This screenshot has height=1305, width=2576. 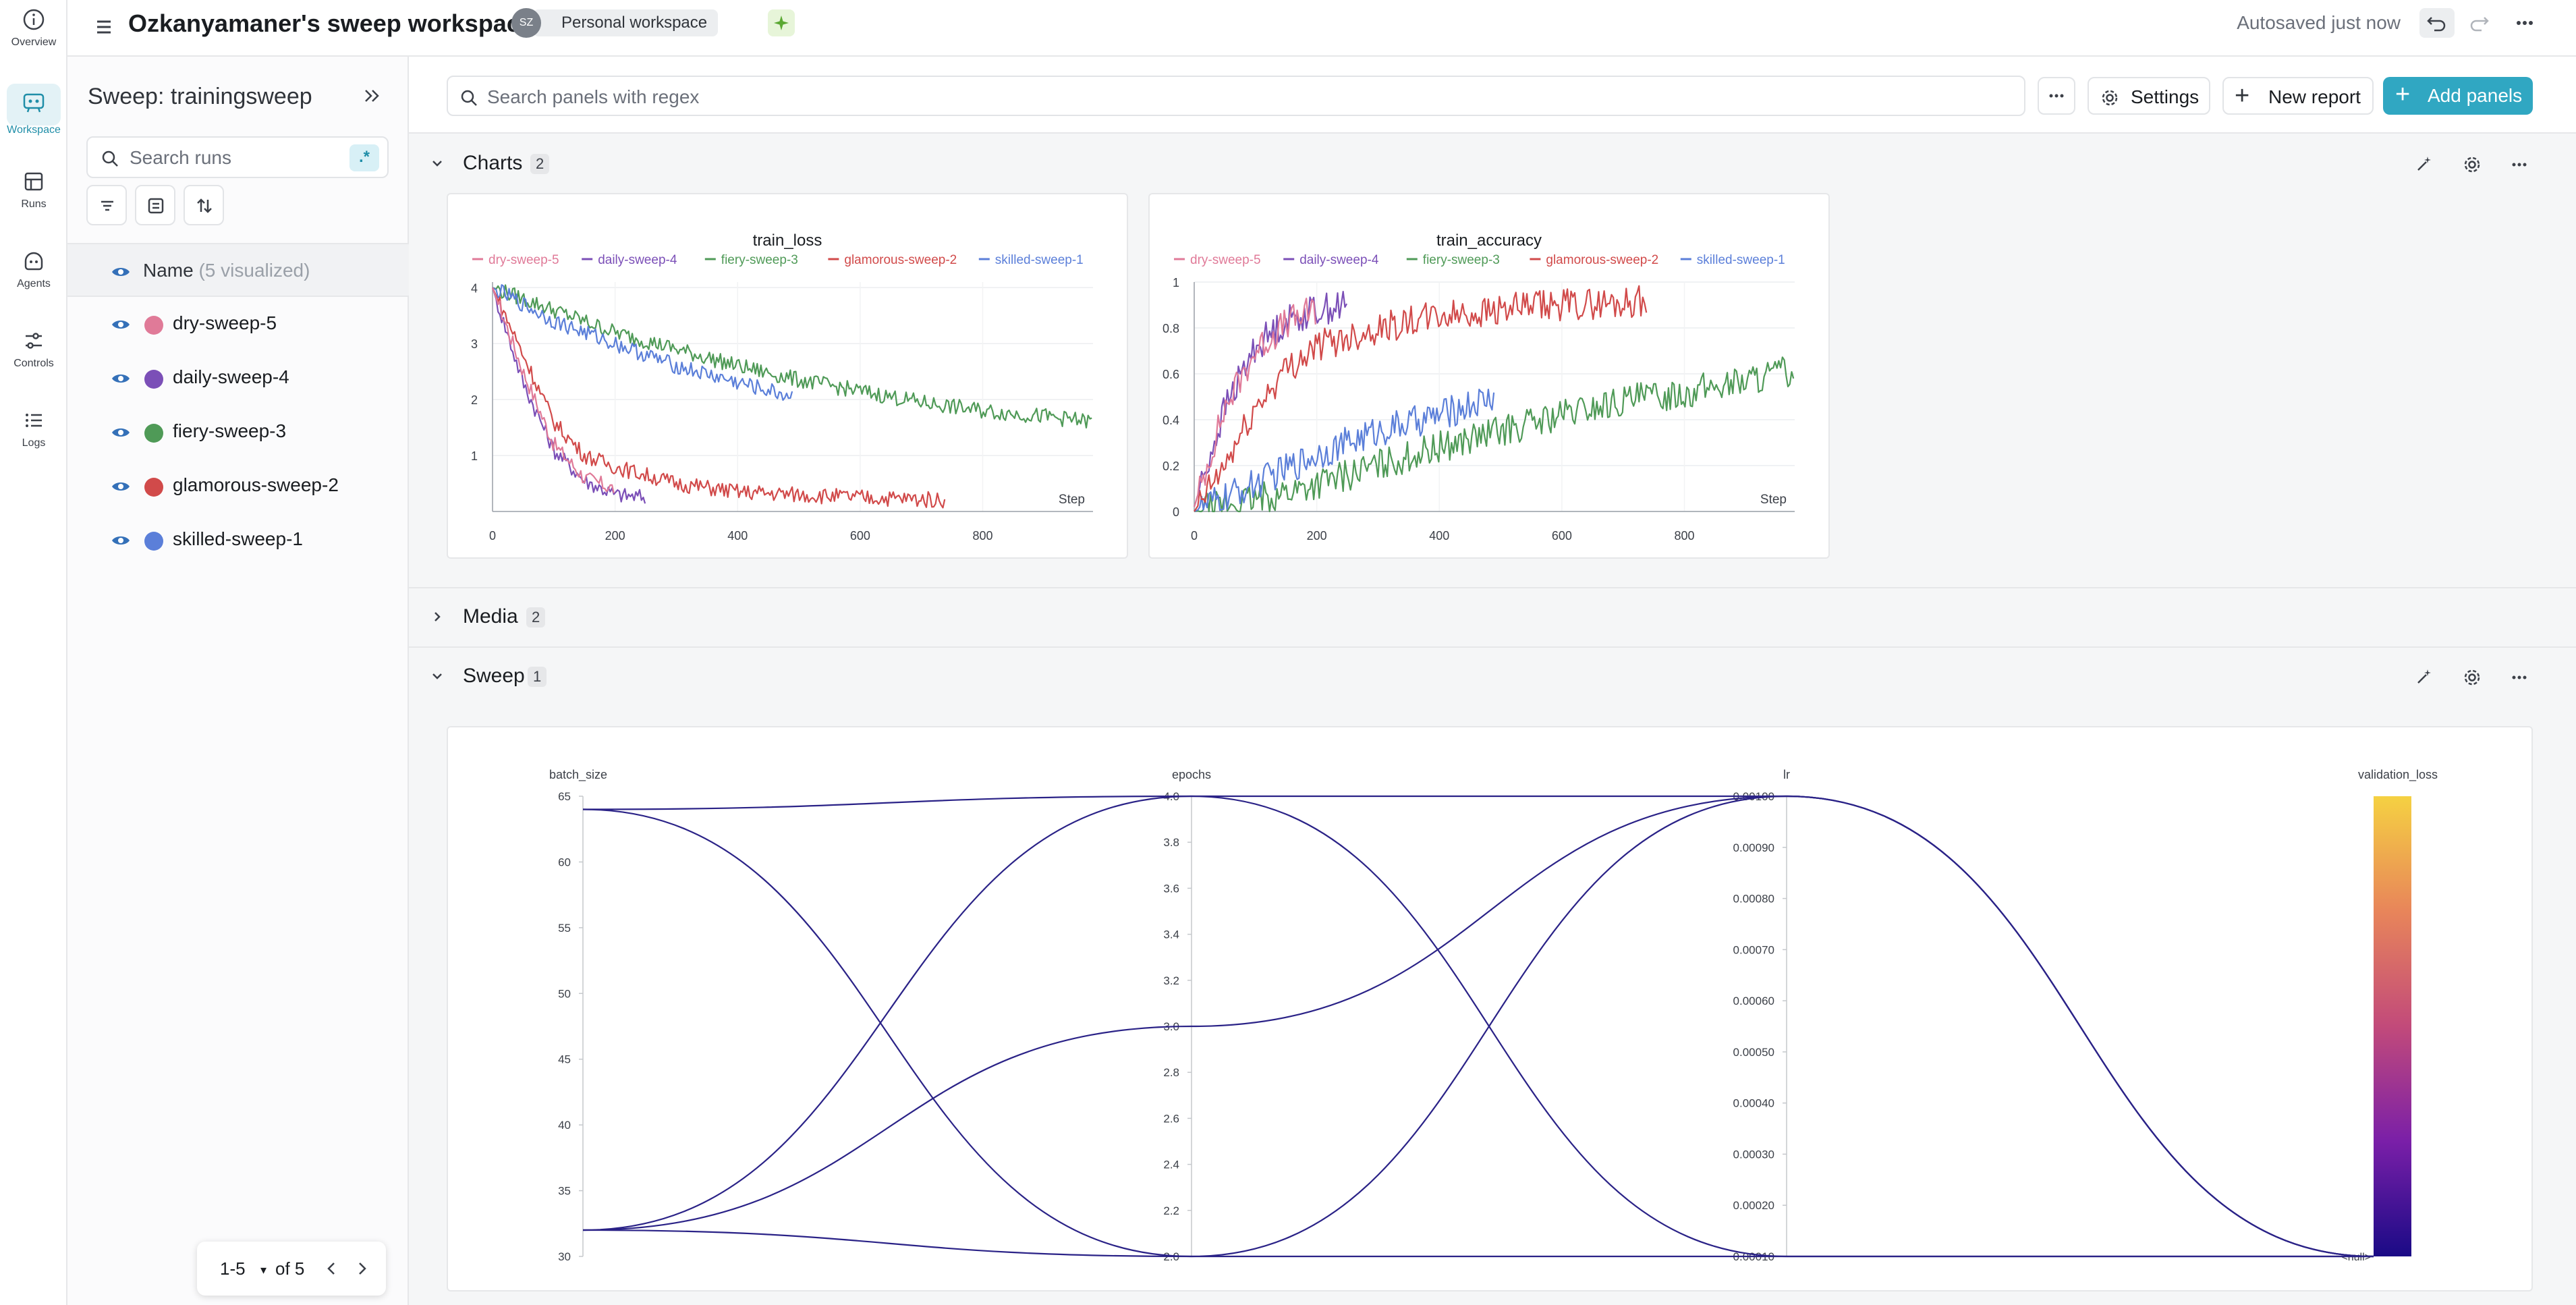 I want to click on run-row: fiery-sweep-3, so click(x=238, y=432).